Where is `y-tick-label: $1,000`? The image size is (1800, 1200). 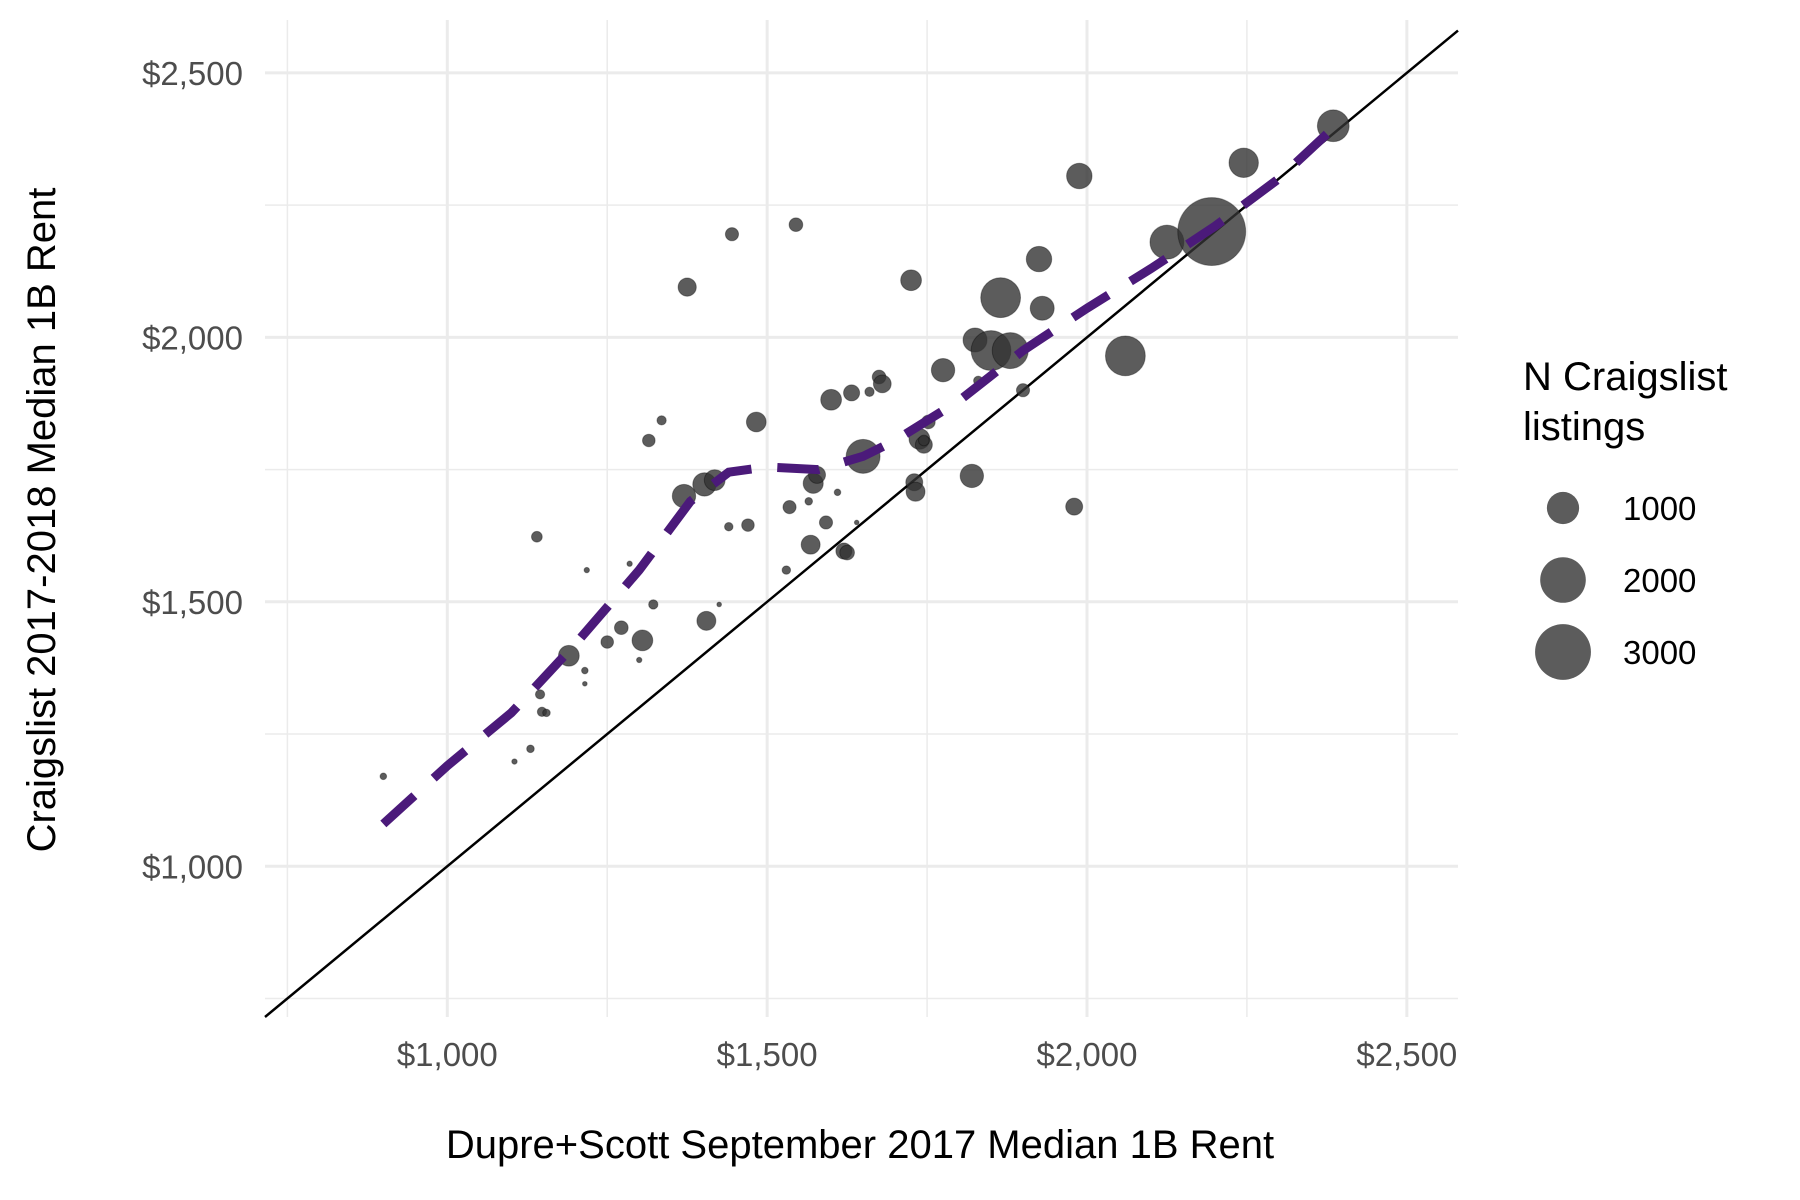
y-tick-label: $1,000 is located at coordinates (192, 866).